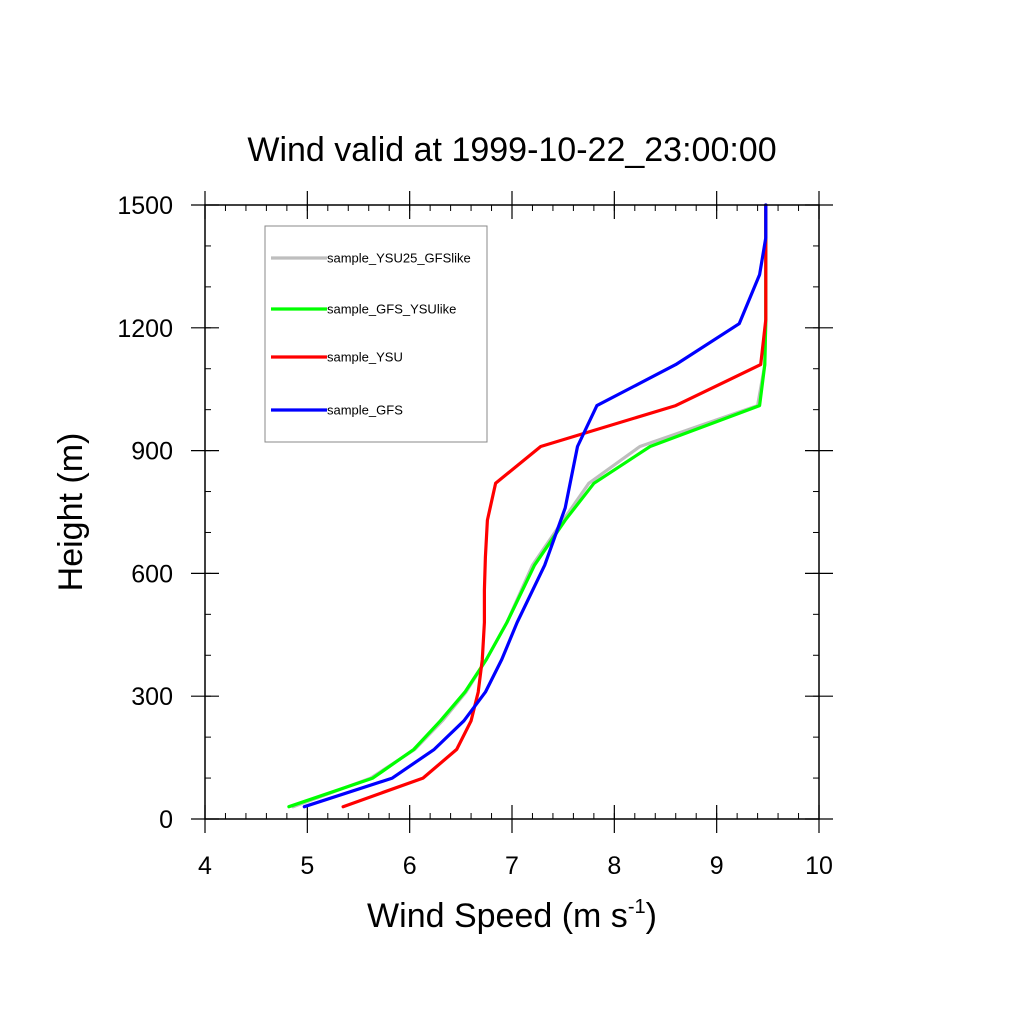  What do you see at coordinates (71, 512) in the screenshot?
I see `y-axis-title: Height (m)` at bounding box center [71, 512].